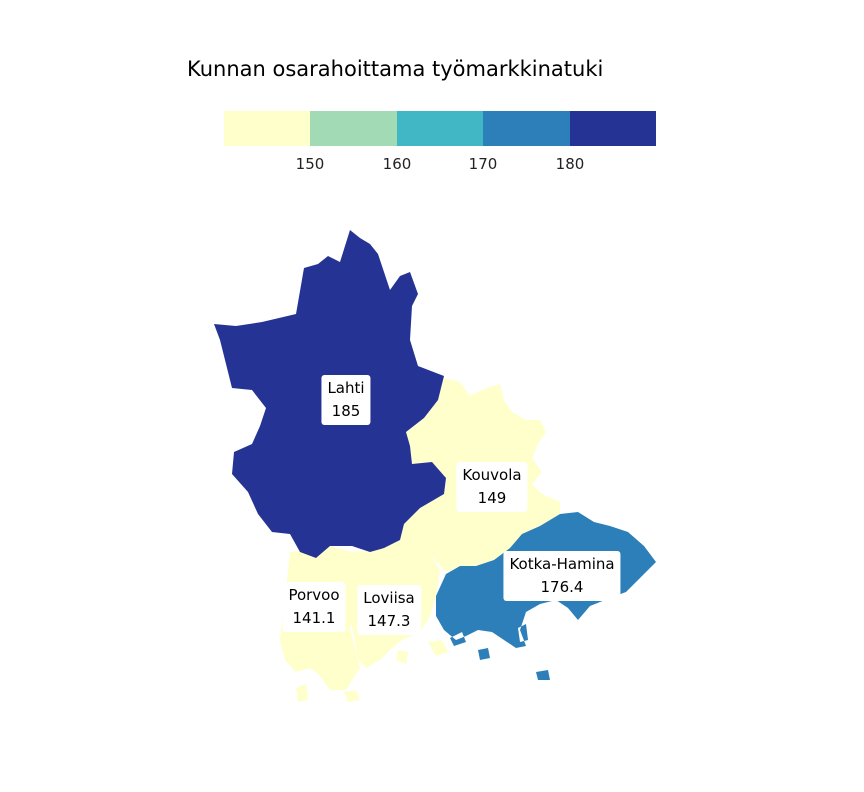 This screenshot has height=792, width=864. What do you see at coordinates (314, 607) in the screenshot?
I see `region-label-porvoo: Porvoo 141.1` at bounding box center [314, 607].